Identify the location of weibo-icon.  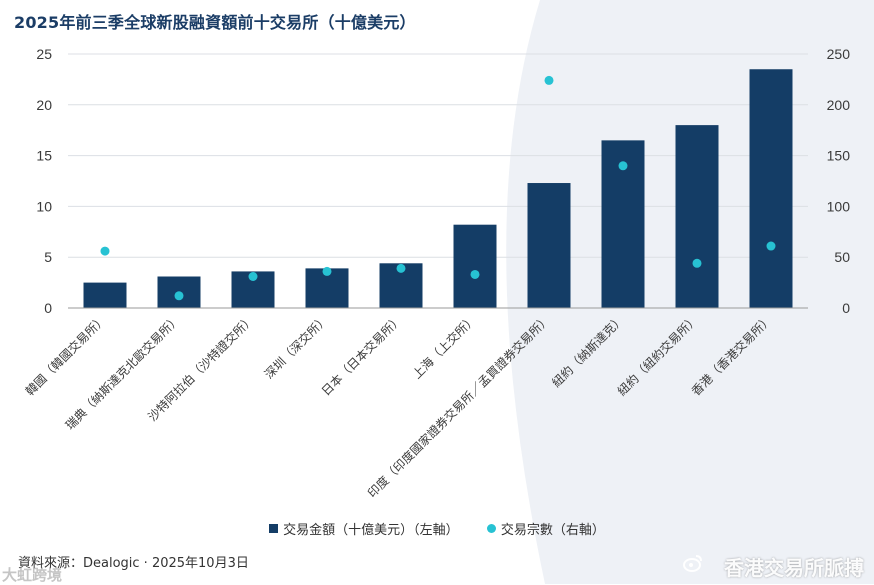
(692, 563).